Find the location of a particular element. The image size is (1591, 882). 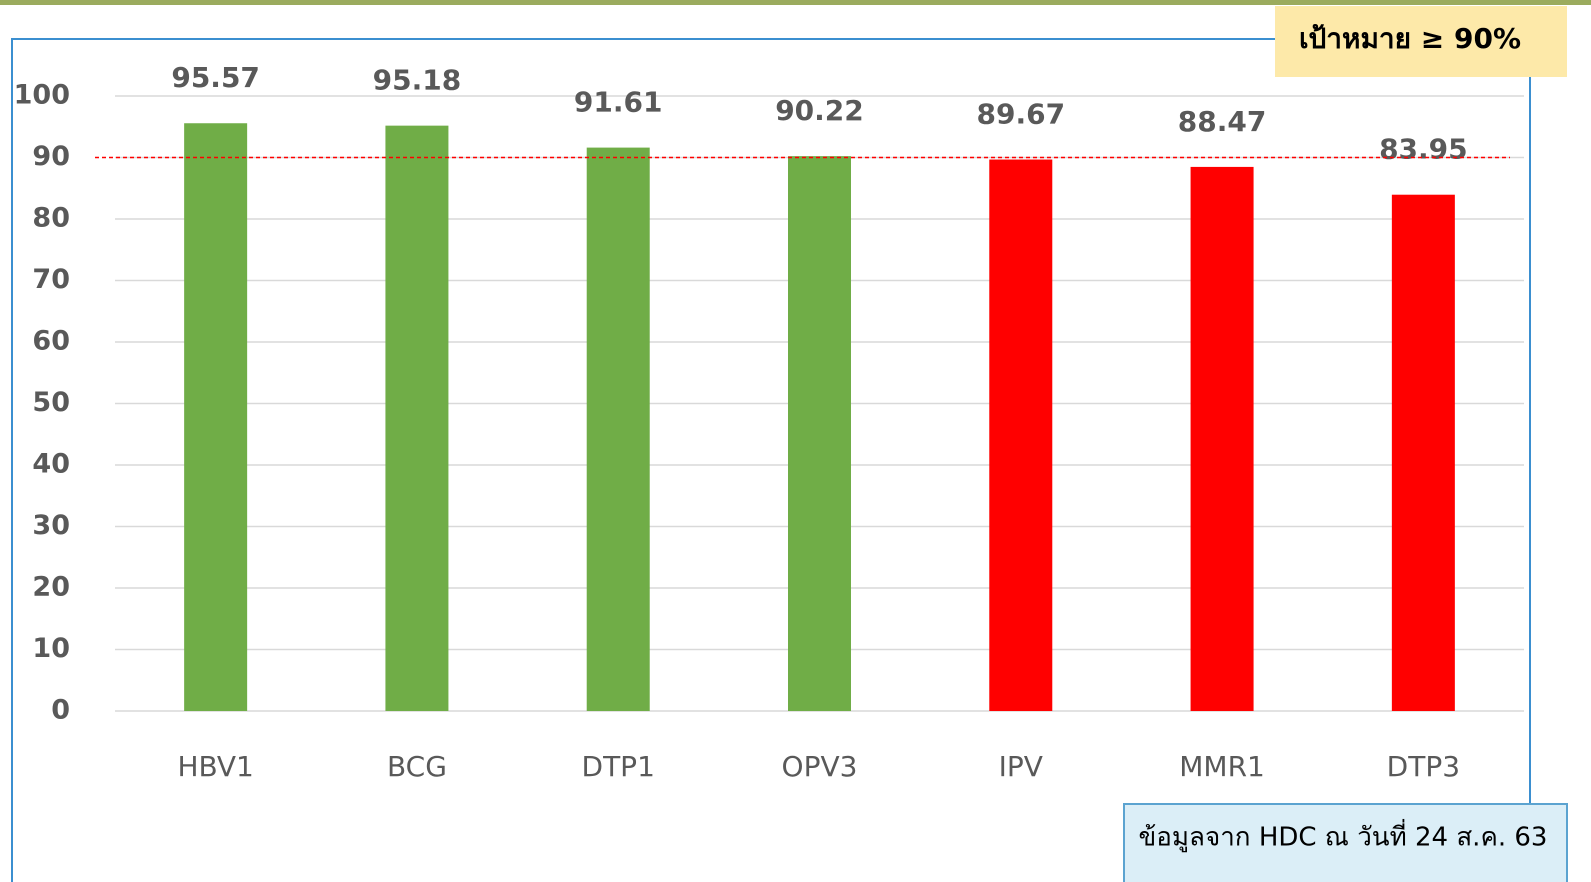

target-note: เป้าหมาย ≥ 90% is located at coordinates (1410, 38).